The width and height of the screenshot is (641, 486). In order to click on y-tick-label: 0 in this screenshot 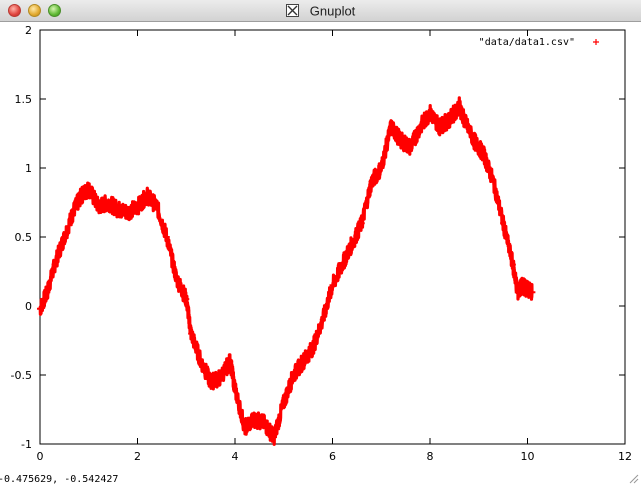, I will do `click(28, 306)`.